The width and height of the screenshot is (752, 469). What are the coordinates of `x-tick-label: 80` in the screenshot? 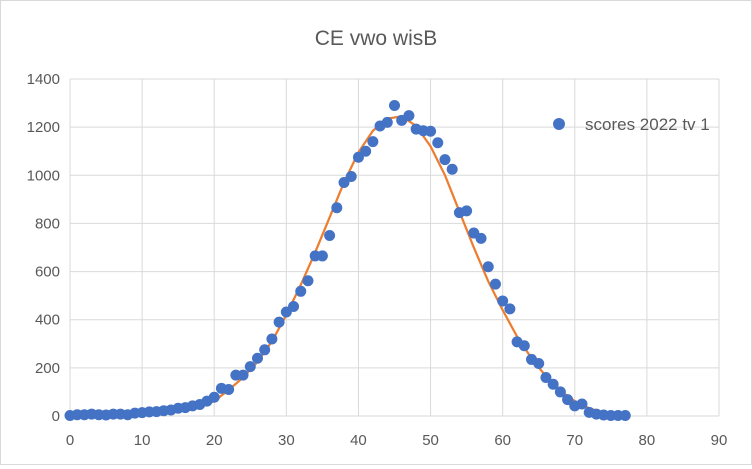 It's located at (647, 440).